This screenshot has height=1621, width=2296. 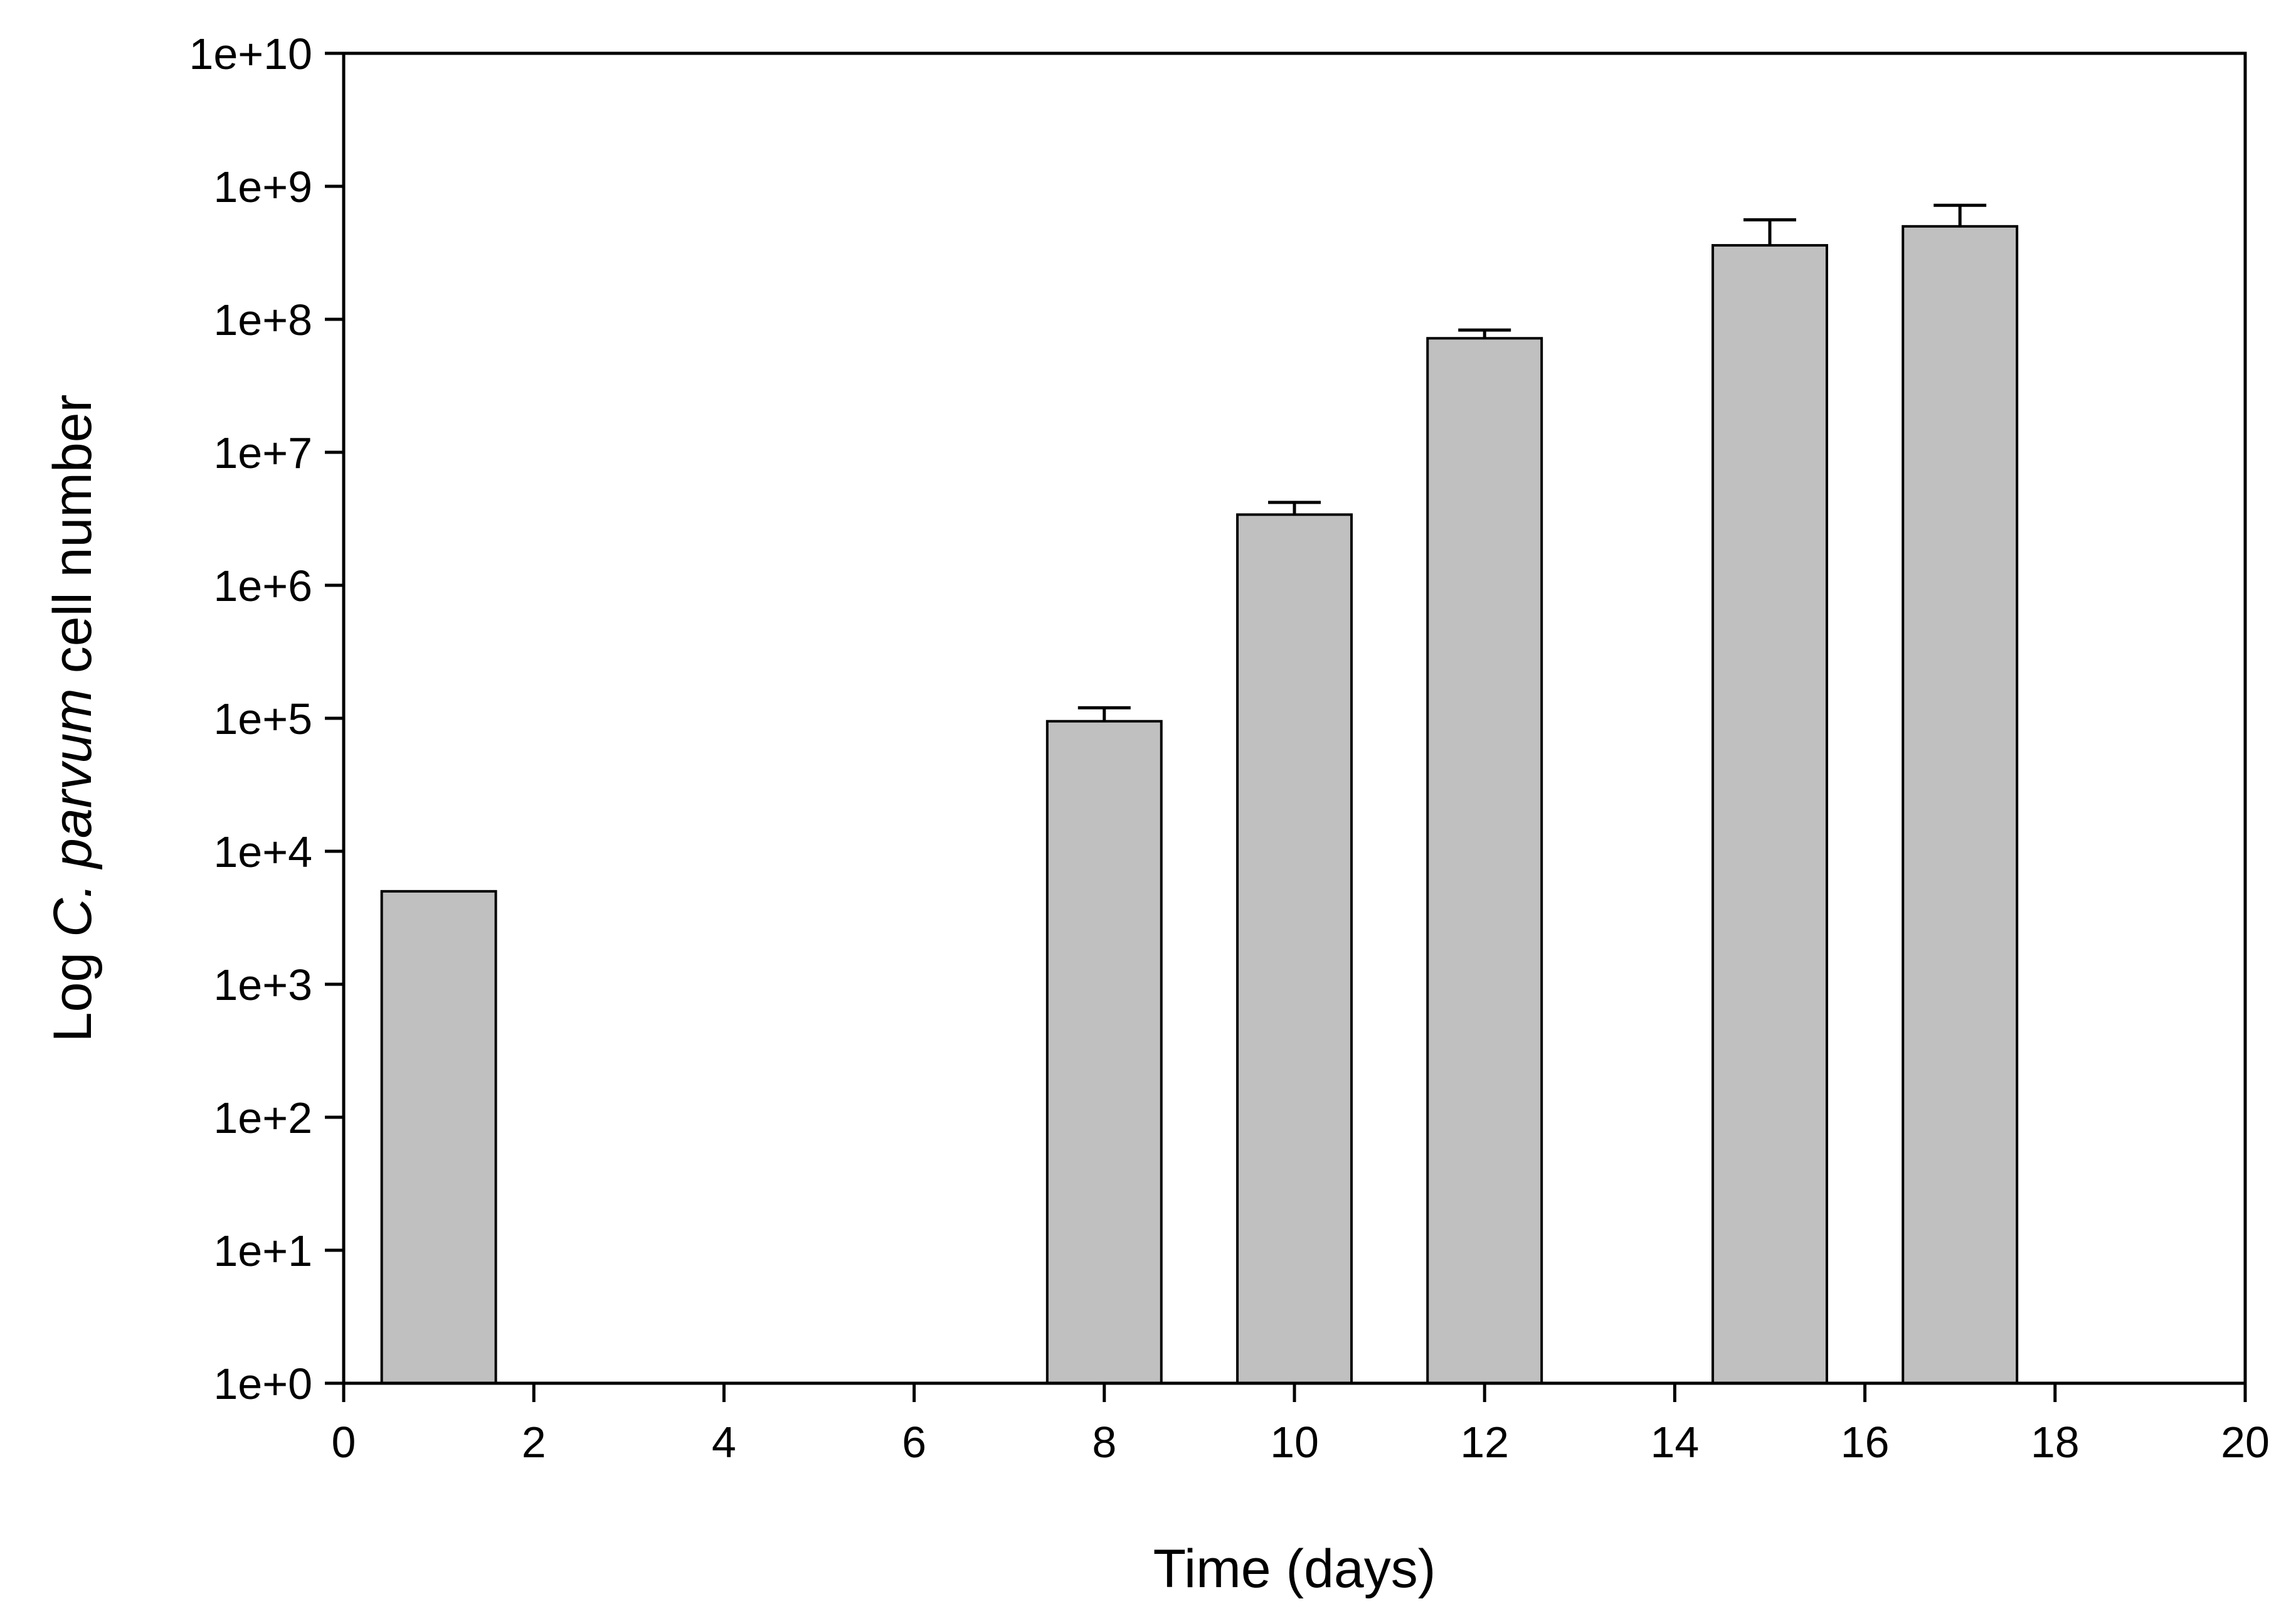 I want to click on y-tick-label-5: 1e+5, so click(x=262, y=718).